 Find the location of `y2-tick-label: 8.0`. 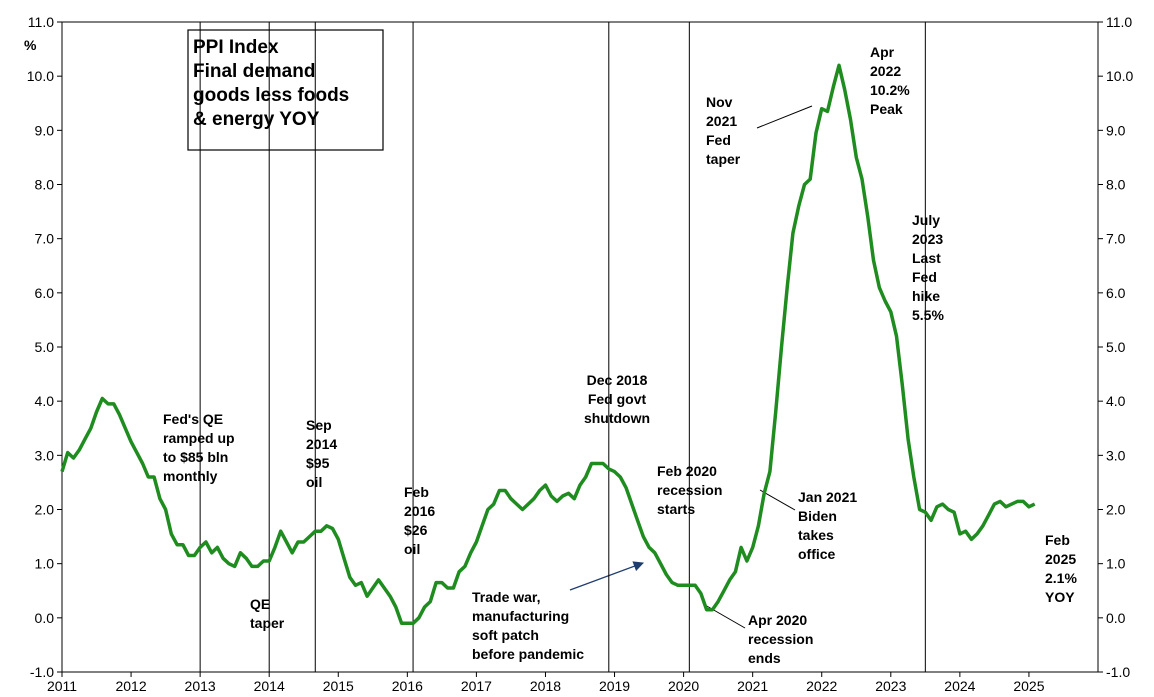

y2-tick-label: 8.0 is located at coordinates (1116, 185).